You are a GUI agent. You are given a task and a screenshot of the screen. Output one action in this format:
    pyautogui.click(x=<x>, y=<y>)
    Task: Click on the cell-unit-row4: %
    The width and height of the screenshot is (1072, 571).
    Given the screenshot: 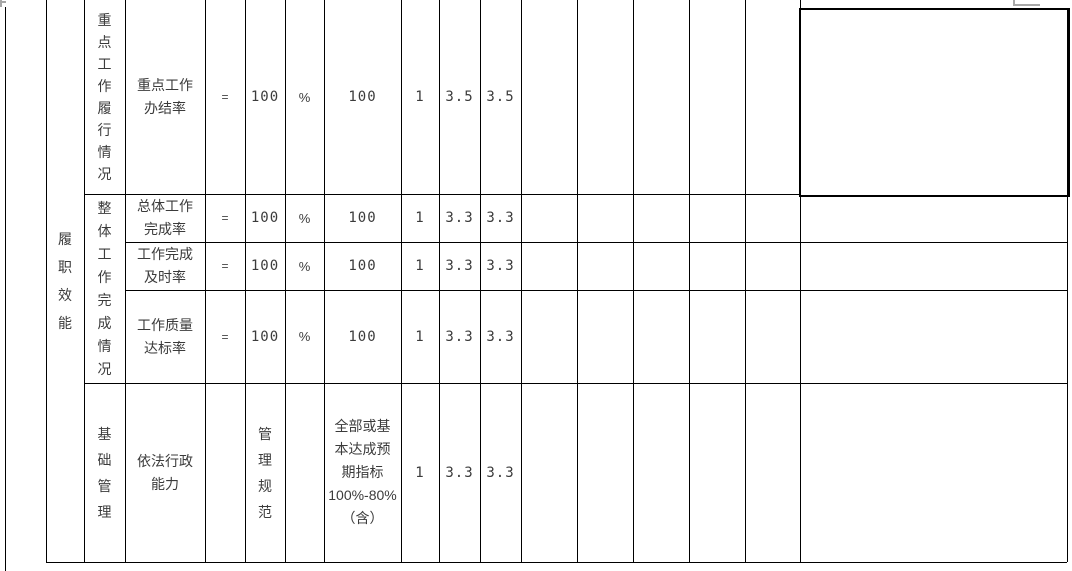 What is the action you would take?
    pyautogui.click(x=304, y=336)
    